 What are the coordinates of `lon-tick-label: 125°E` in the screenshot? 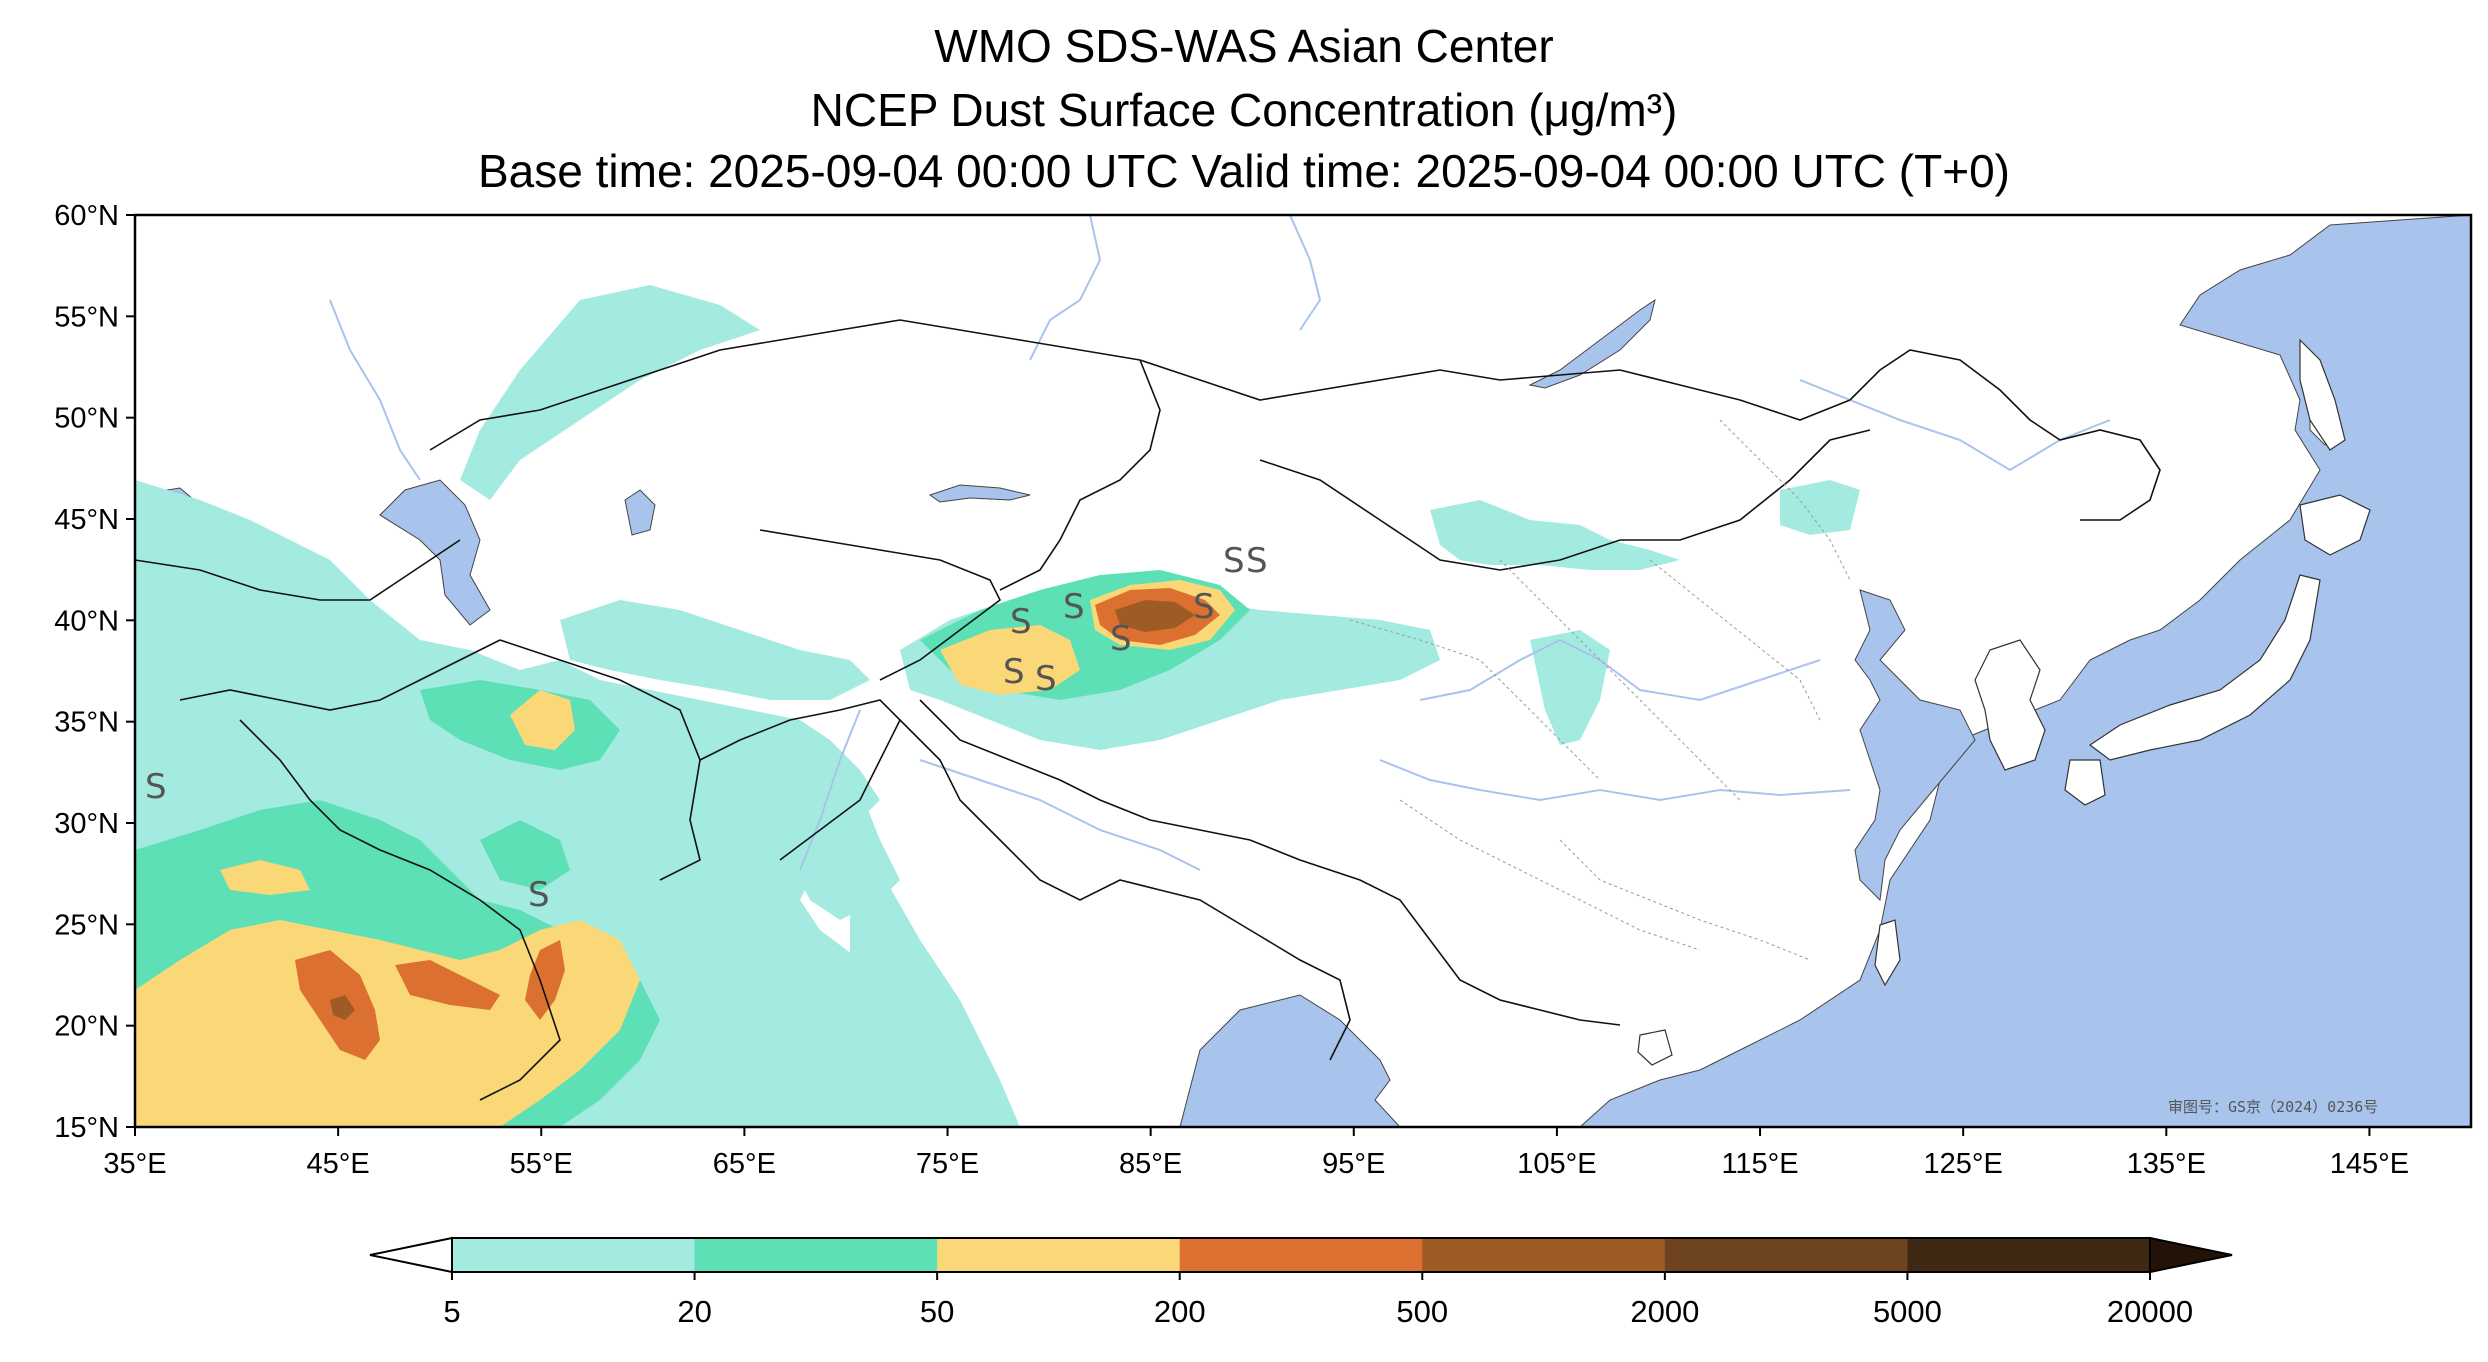 It's located at (1963, 1164).